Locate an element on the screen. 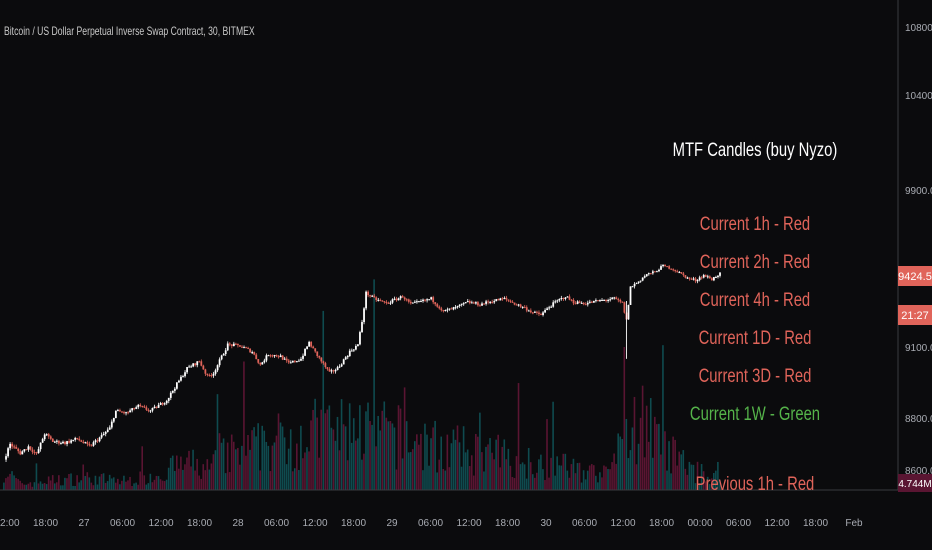 Image resolution: width=932 pixels, height=550 pixels. price-tick-label: 9900.0 is located at coordinates (918, 191).